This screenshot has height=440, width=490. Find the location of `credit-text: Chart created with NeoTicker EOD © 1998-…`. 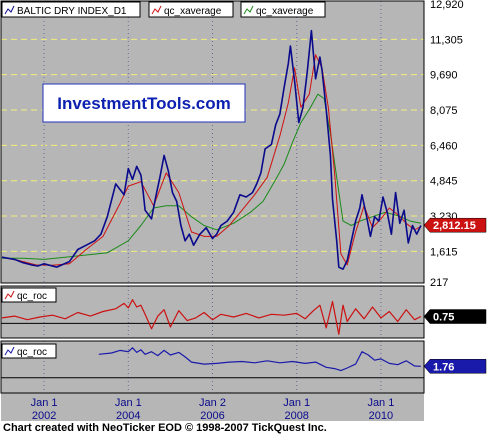

credit-text: Chart created with NeoTicker EOD © 1998-… is located at coordinates (165, 428).